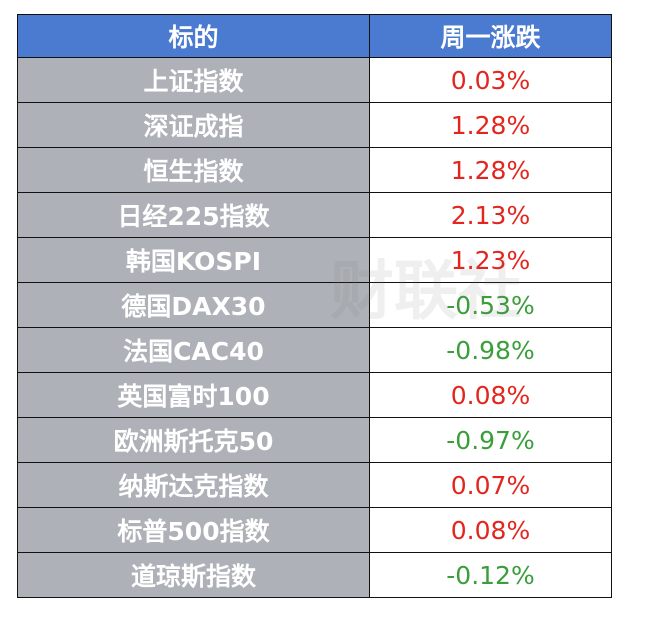 The height and width of the screenshot is (628, 654). Describe the element at coordinates (193, 170) in the screenshot. I see `index-name: 恒生指数` at that location.